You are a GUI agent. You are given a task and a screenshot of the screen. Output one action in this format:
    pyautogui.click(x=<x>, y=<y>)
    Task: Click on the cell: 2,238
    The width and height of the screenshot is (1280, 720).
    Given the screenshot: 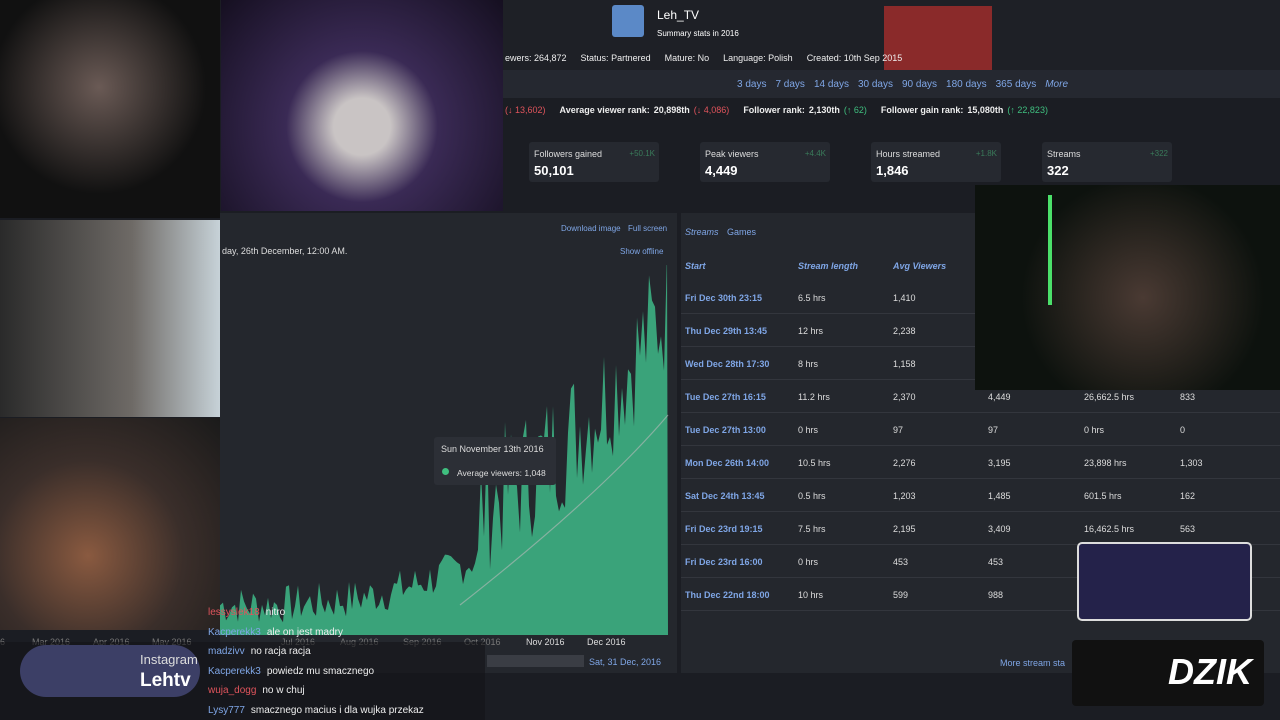 What is the action you would take?
    pyautogui.click(x=904, y=331)
    